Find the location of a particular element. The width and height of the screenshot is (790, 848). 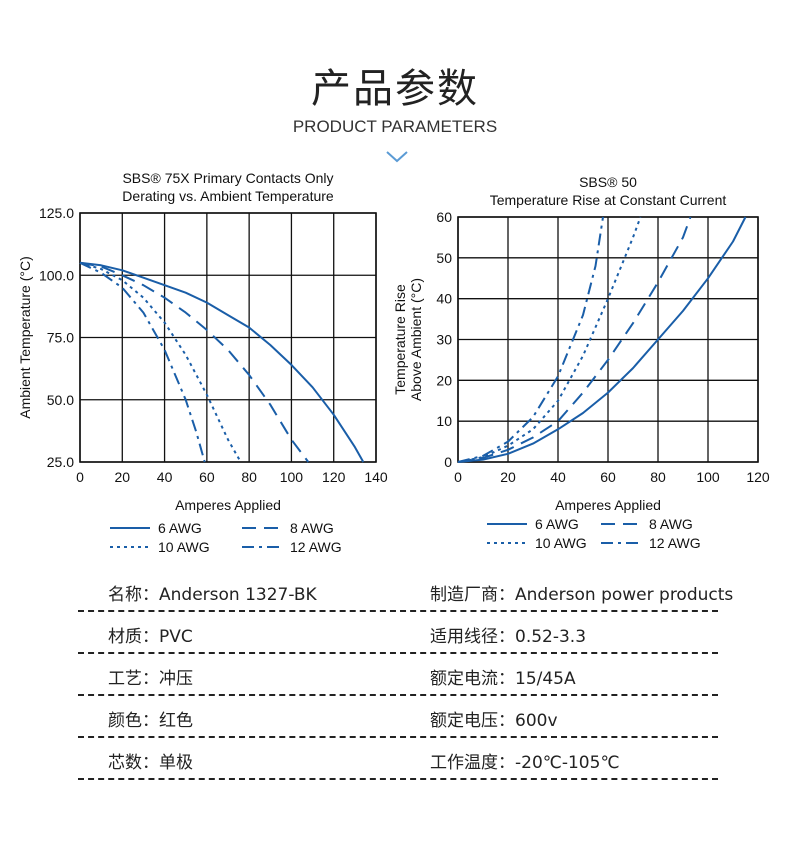

y-tick-label: 60 is located at coordinates (444, 217).